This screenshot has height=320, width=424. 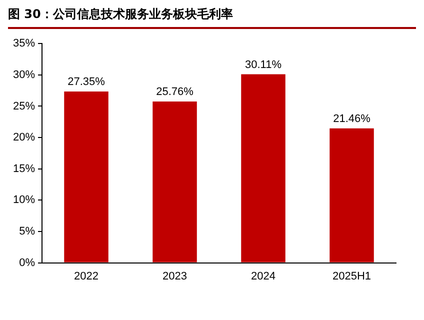 I want to click on y-tick-label: 20%, so click(x=24, y=138).